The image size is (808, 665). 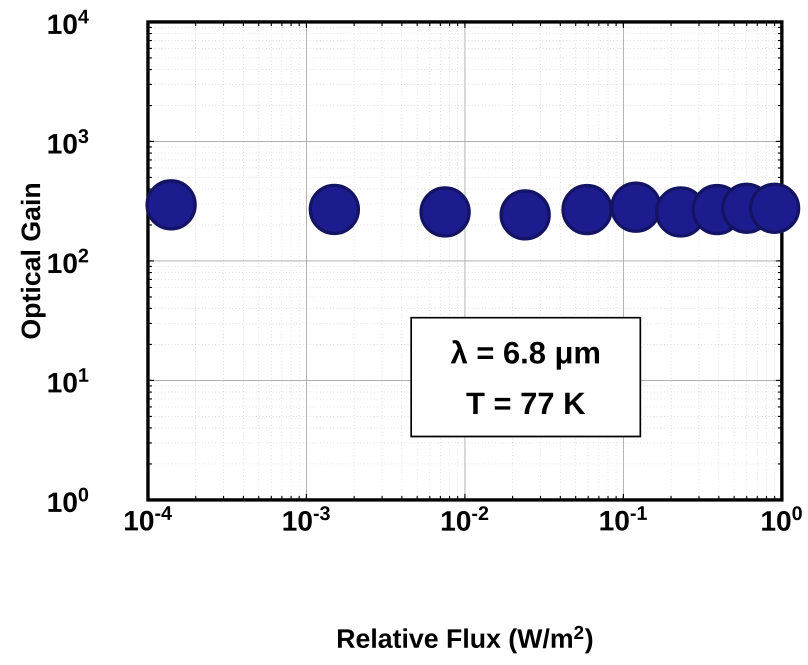 What do you see at coordinates (148, 518) in the screenshot?
I see `x-tick-label: 10$^{-4}$` at bounding box center [148, 518].